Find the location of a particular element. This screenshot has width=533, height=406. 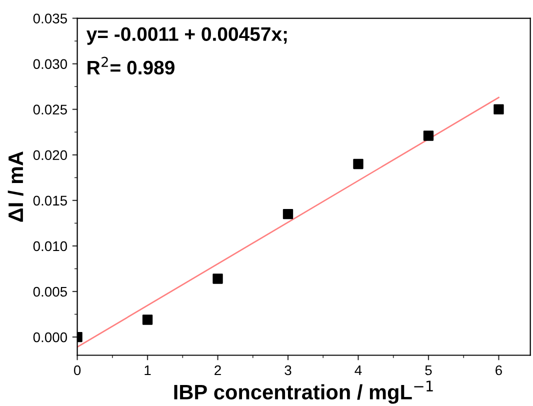

x-tick-label: 1 is located at coordinates (147, 370).